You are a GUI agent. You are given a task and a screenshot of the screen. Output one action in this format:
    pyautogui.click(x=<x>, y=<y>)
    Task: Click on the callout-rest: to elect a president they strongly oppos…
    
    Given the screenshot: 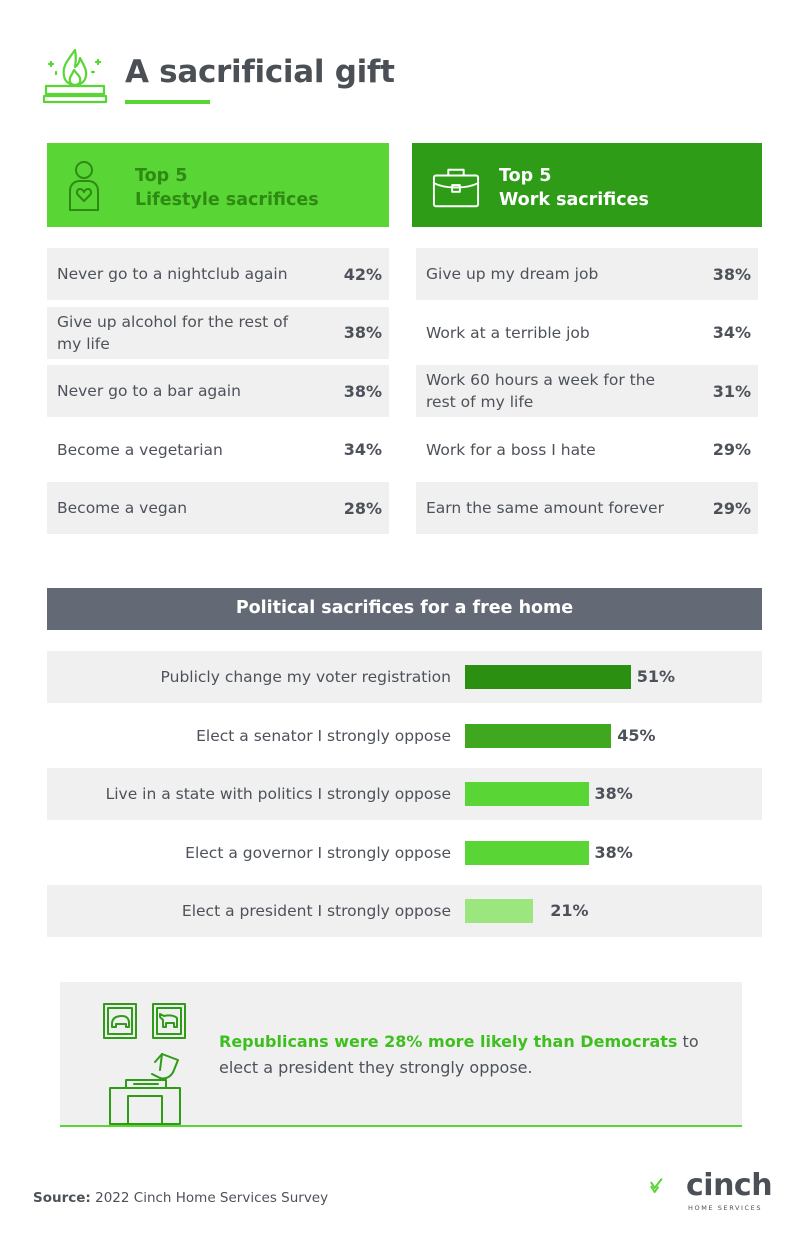 What is the action you would take?
    pyautogui.click(x=459, y=1054)
    